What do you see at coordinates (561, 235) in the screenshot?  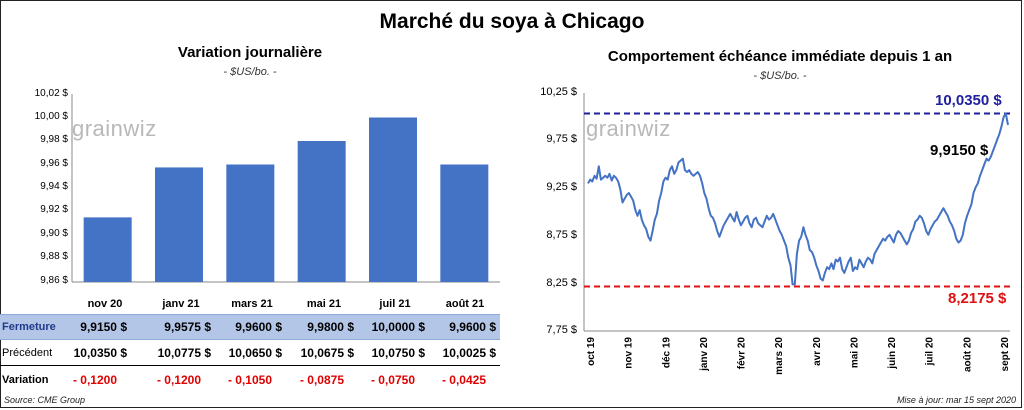 I see `line-y-tick: 8,75 $` at bounding box center [561, 235].